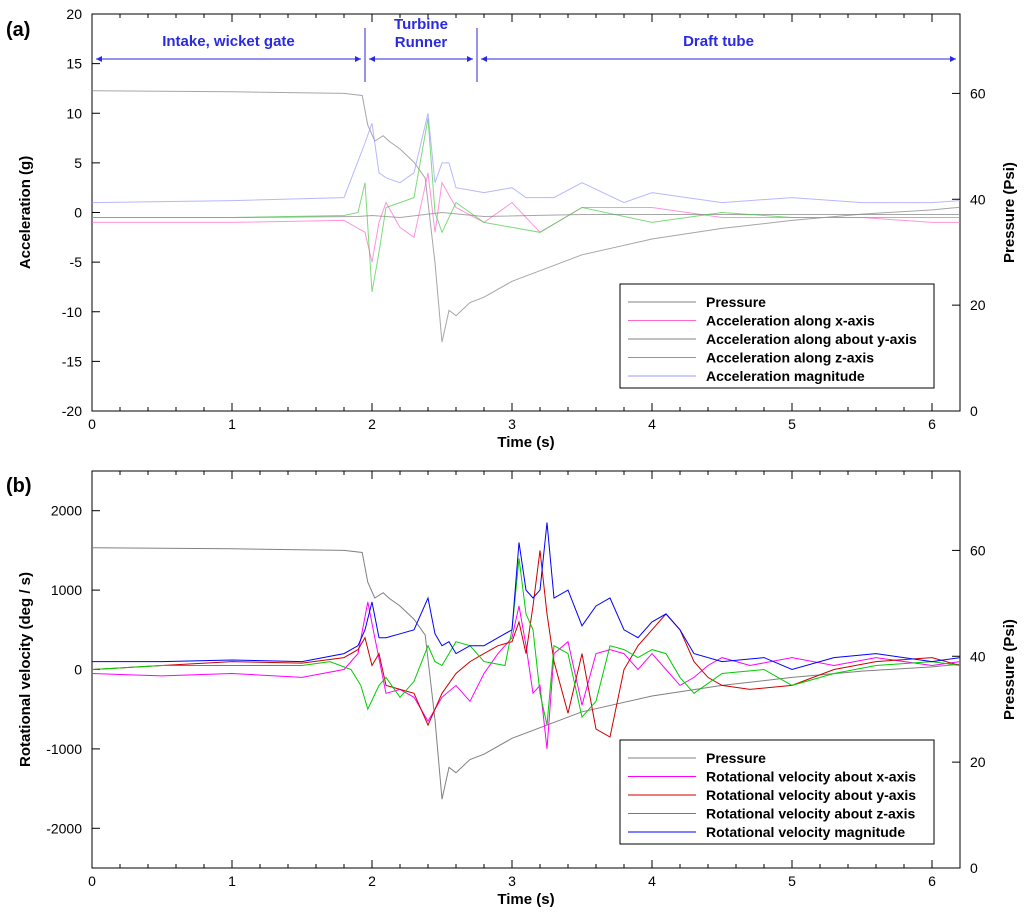 This screenshot has height=916, width=1024. I want to click on y-tick-label: -15, so click(72, 361).